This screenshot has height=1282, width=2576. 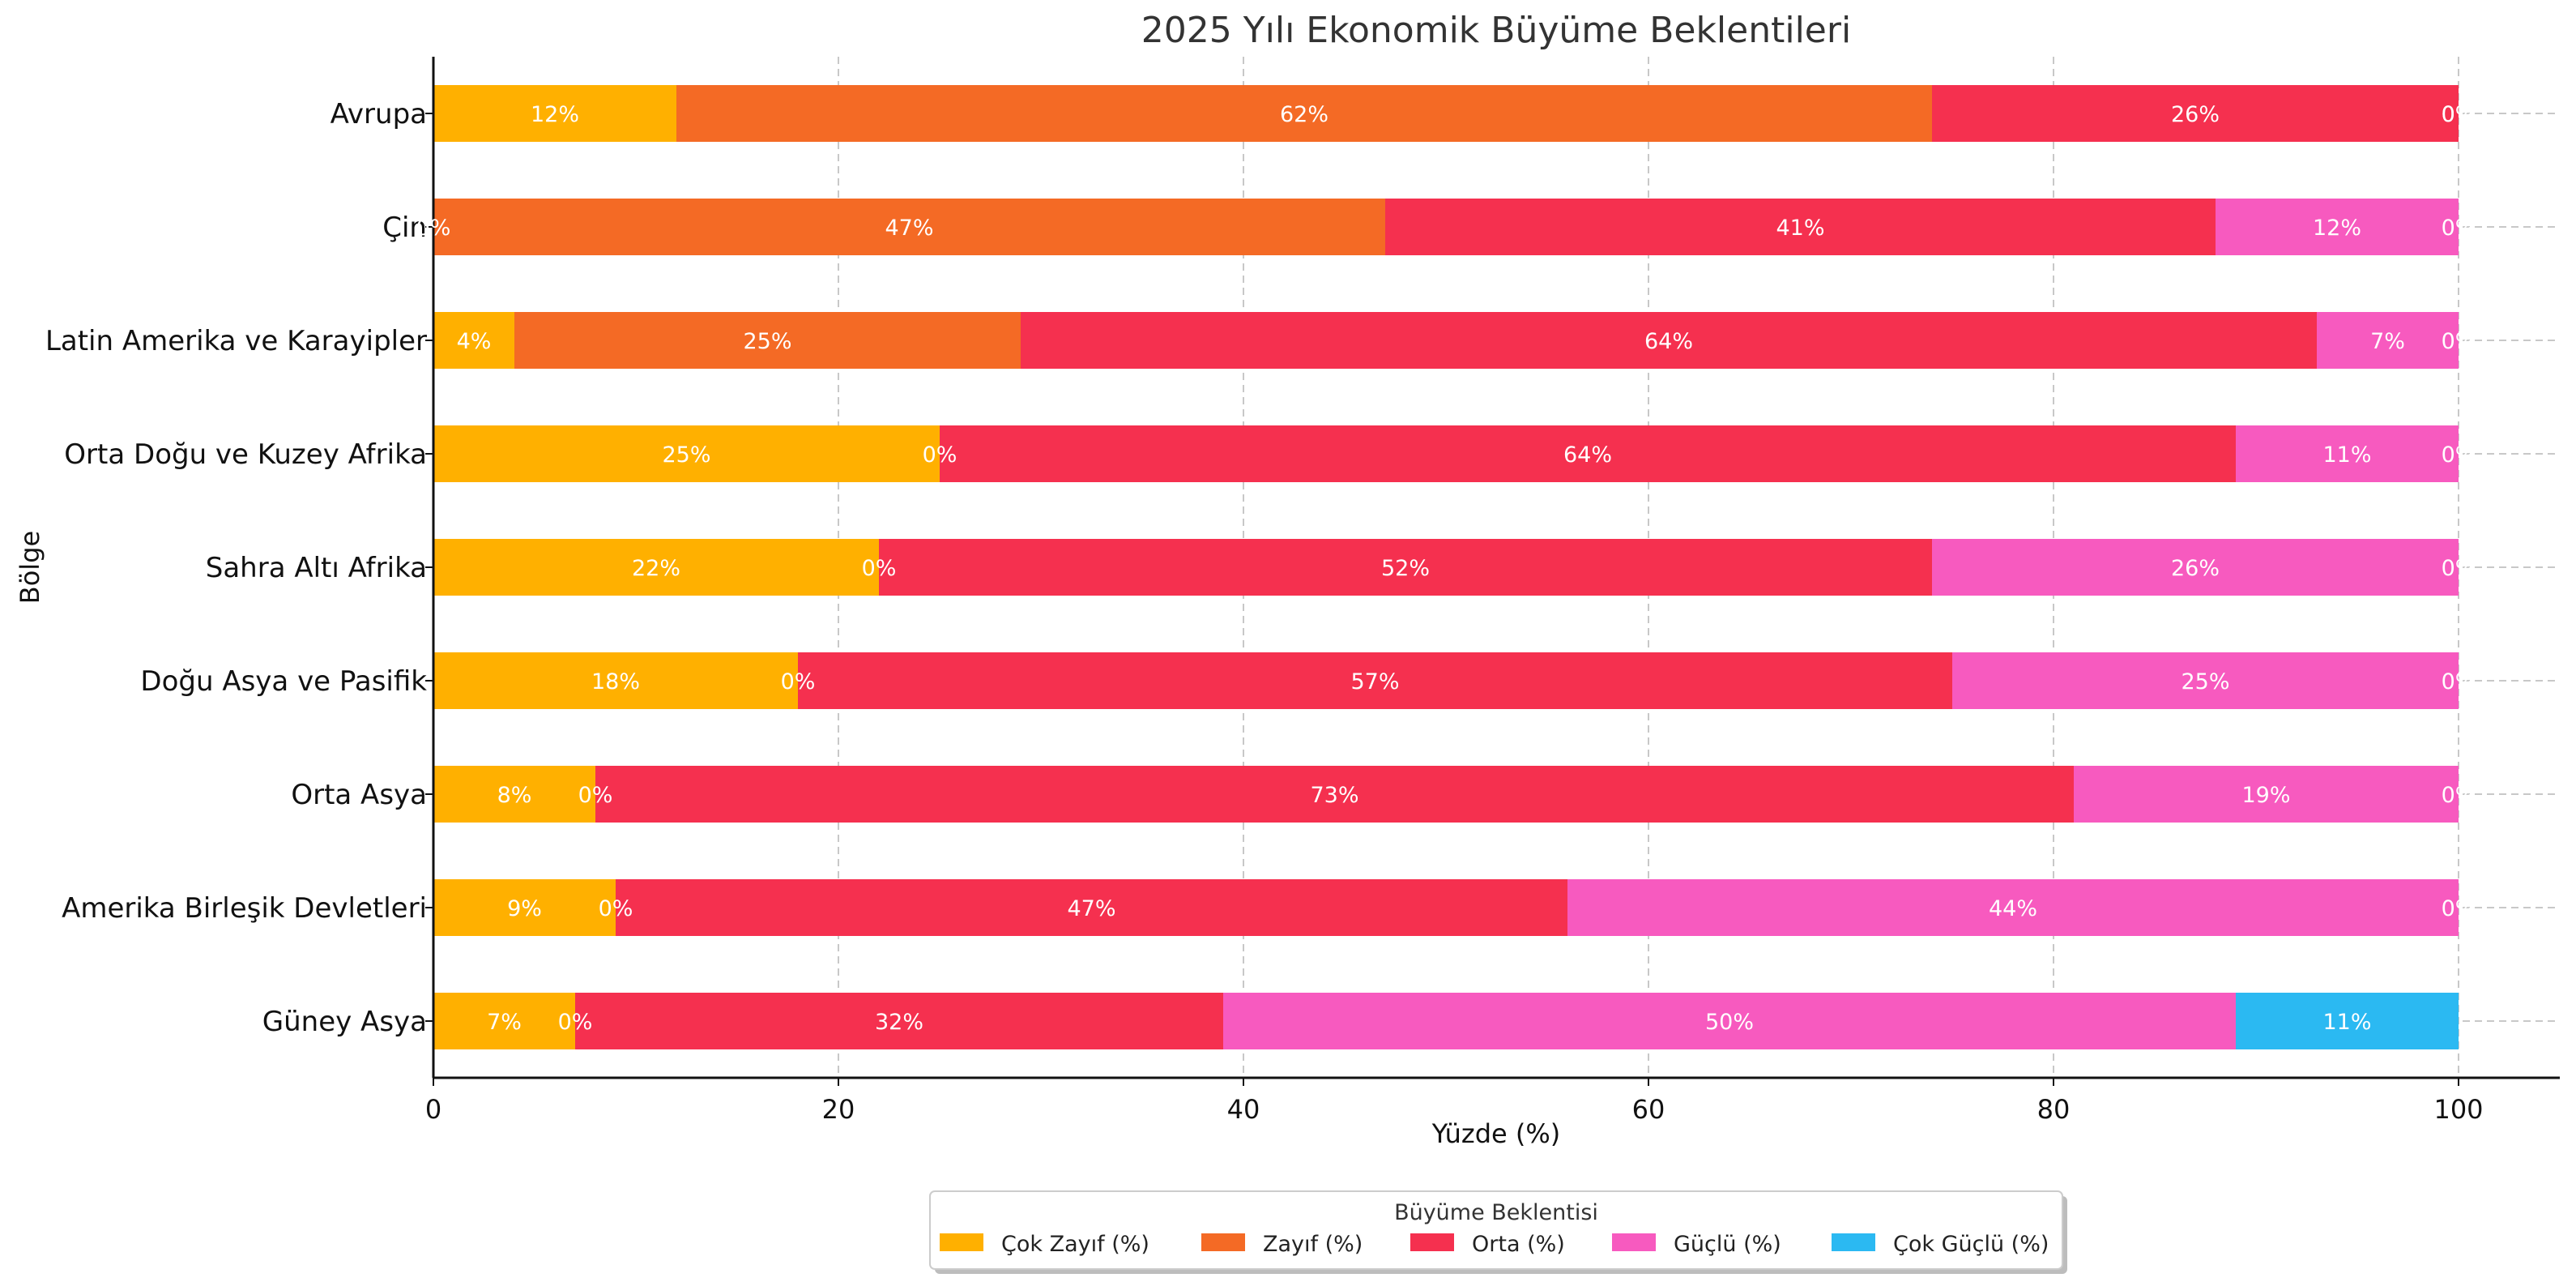 I want to click on bar-value-label: 41%, so click(x=1800, y=228).